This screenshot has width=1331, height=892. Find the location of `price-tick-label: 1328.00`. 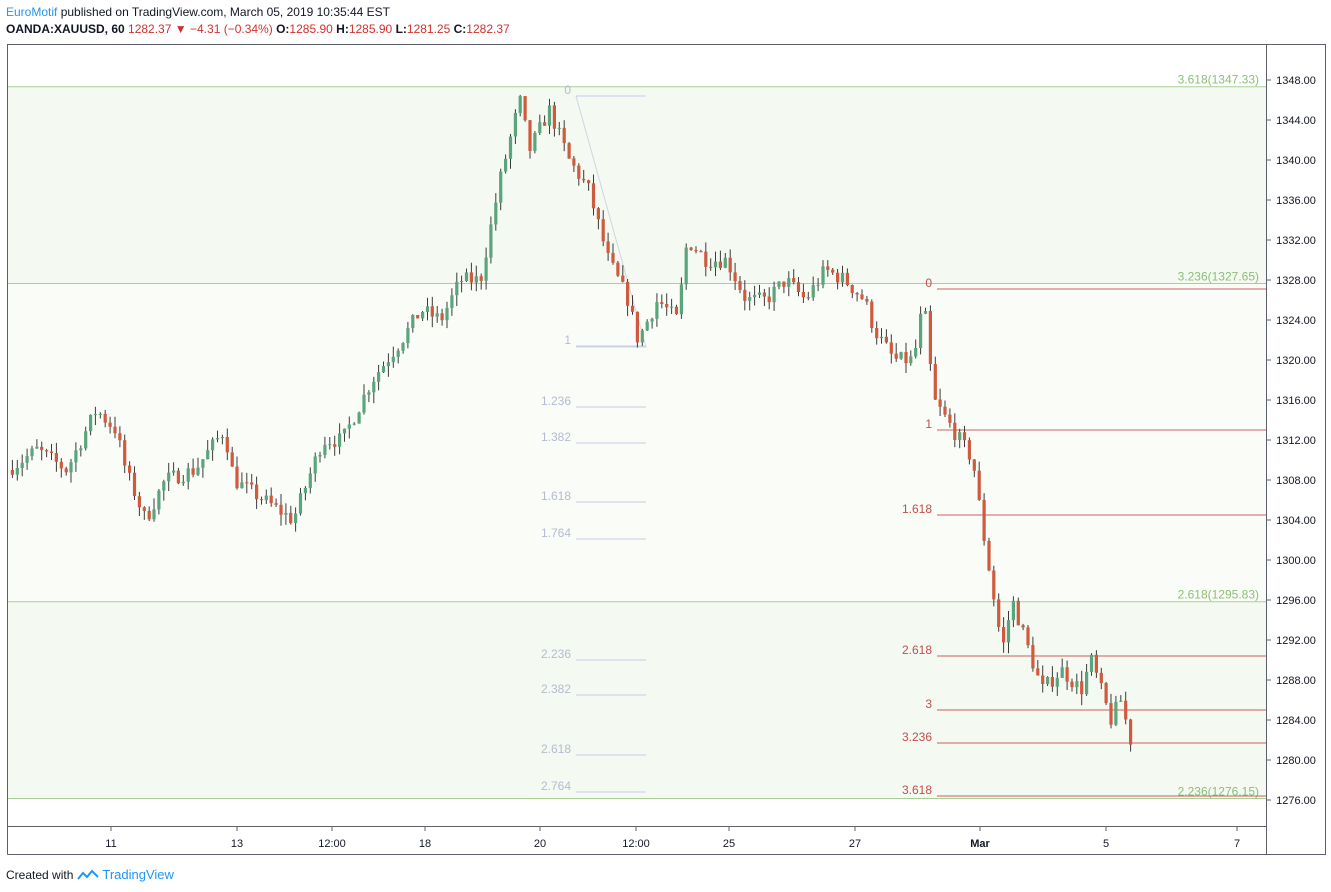

price-tick-label: 1328.00 is located at coordinates (1296, 281).